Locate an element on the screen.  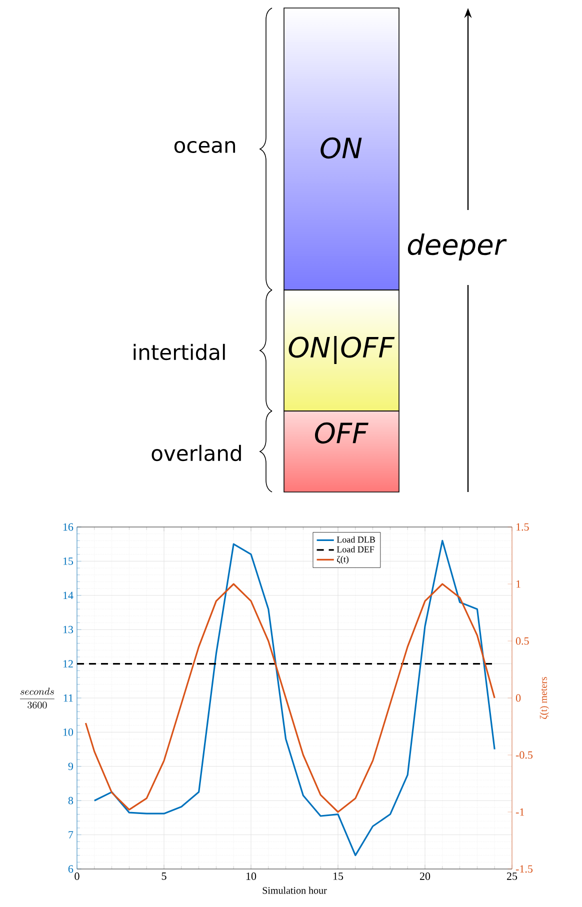
y-tick-label: 9 is located at coordinates (71, 766).